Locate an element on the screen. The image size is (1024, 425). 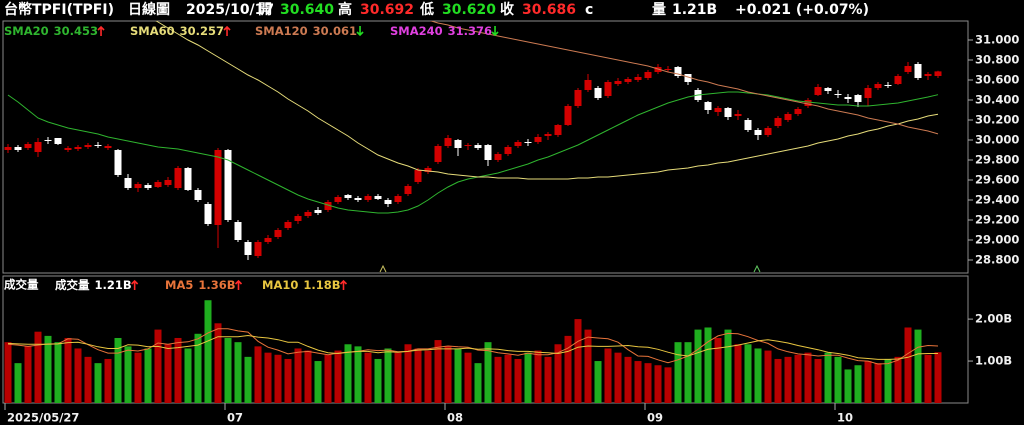
legend-name: MA5 is located at coordinates (179, 285).